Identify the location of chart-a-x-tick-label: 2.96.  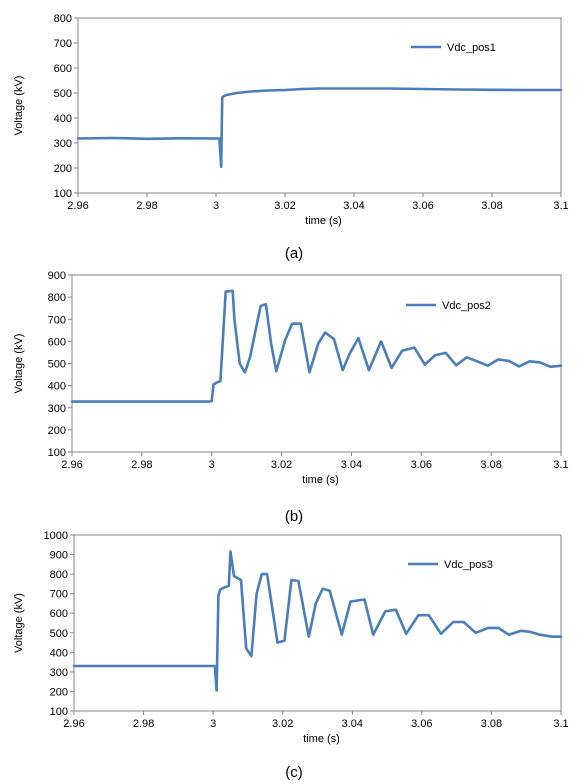
(77, 206).